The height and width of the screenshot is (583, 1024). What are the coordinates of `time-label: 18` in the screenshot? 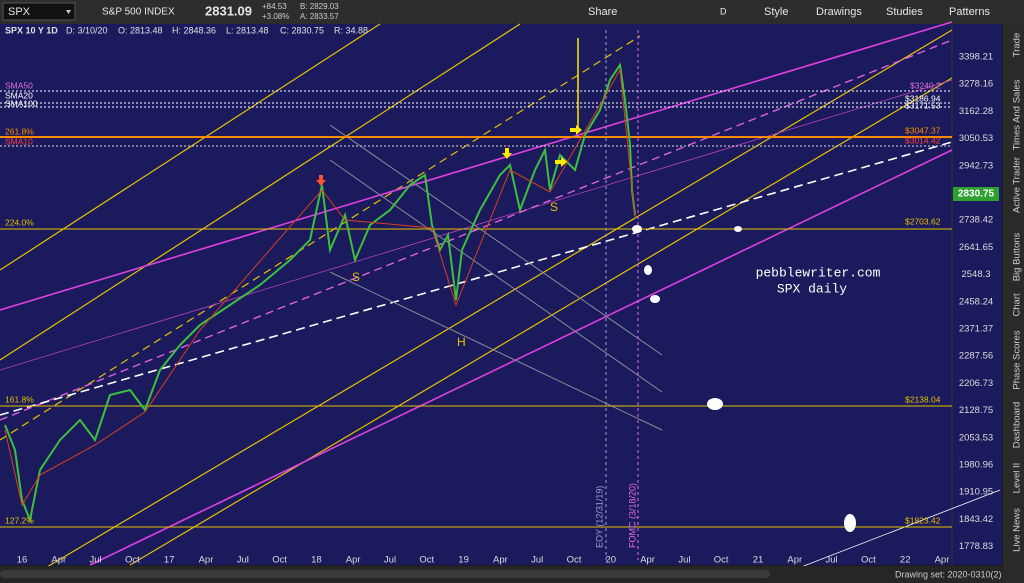 It's located at (316, 560).